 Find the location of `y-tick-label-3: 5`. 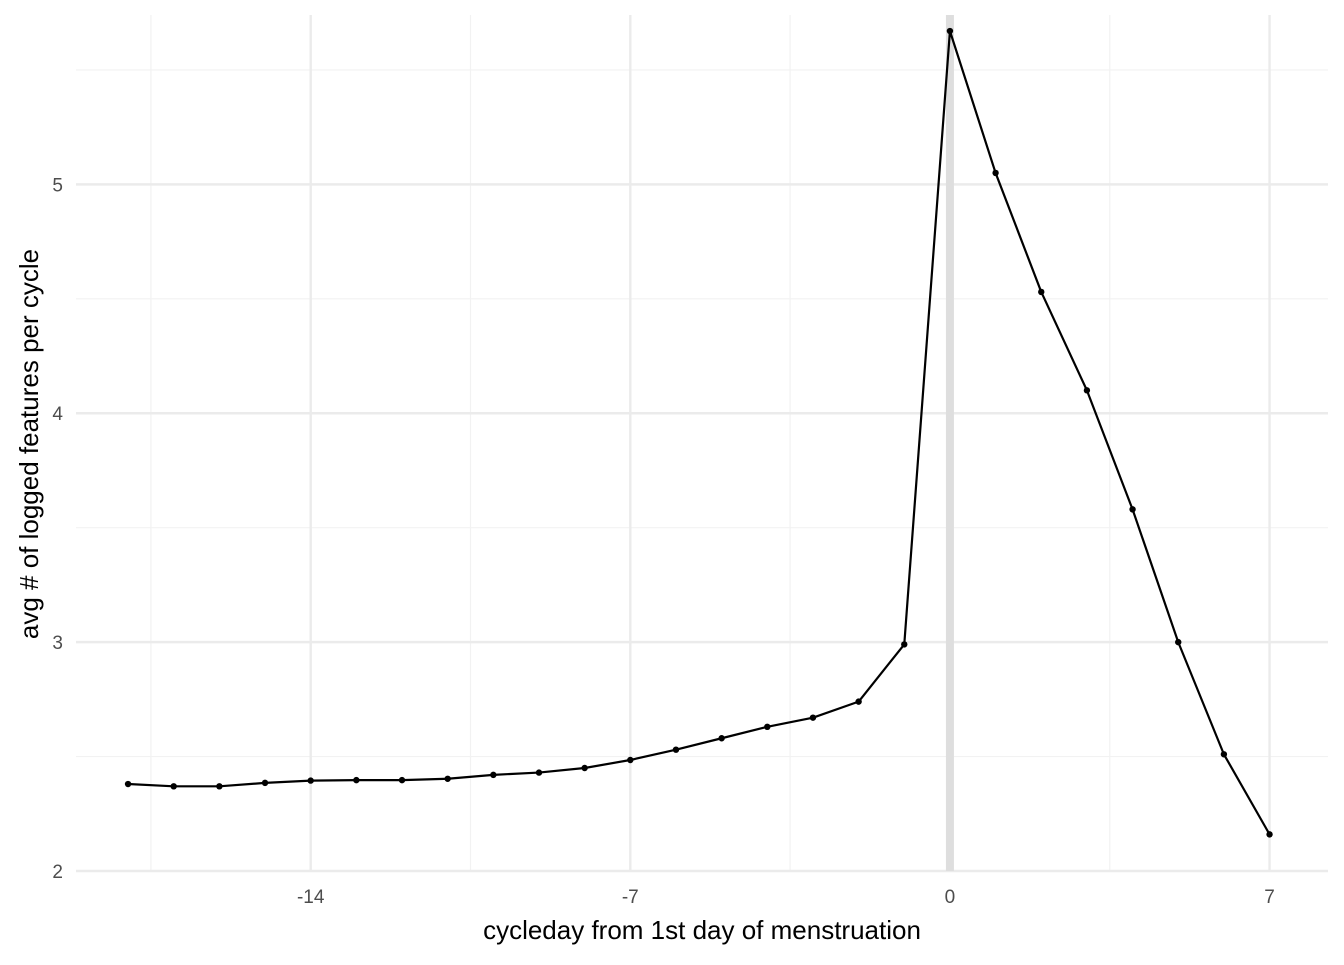

y-tick-label-3: 5 is located at coordinates (57, 185).